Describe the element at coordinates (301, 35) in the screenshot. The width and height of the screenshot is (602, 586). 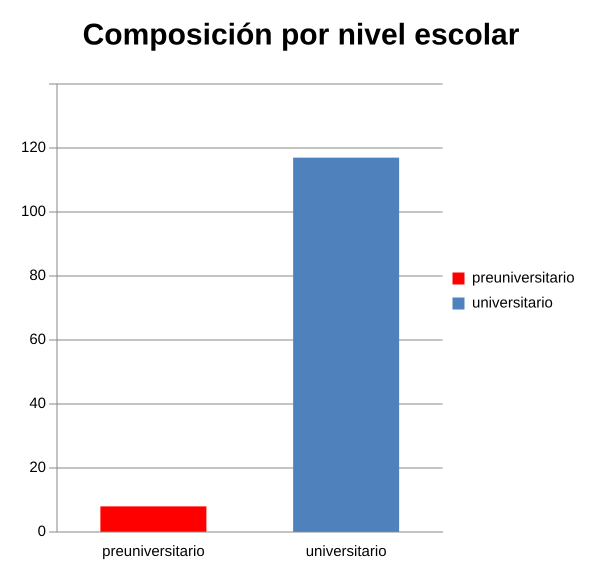
I see `chart-title: Composición por nivel escolar` at that location.